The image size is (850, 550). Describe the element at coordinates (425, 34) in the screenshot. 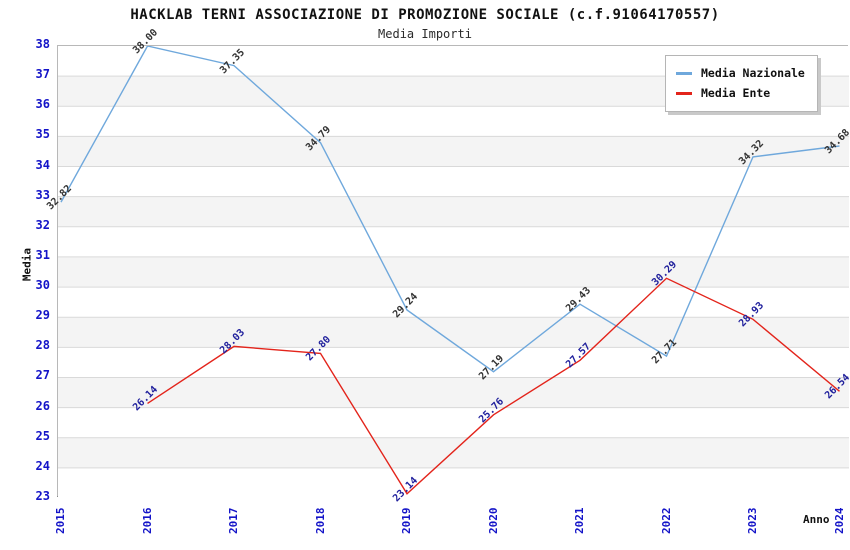

I see `chart-subtitle: Media Importi` at that location.